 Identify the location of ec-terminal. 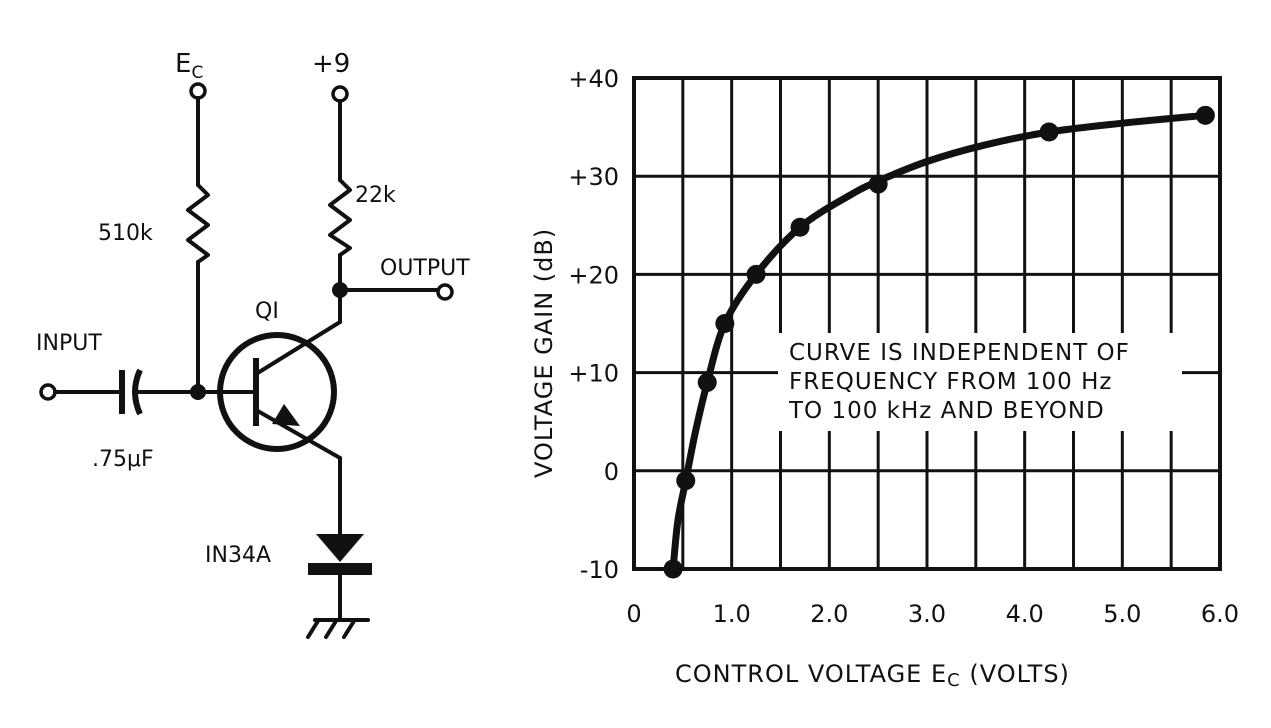
(198, 91).